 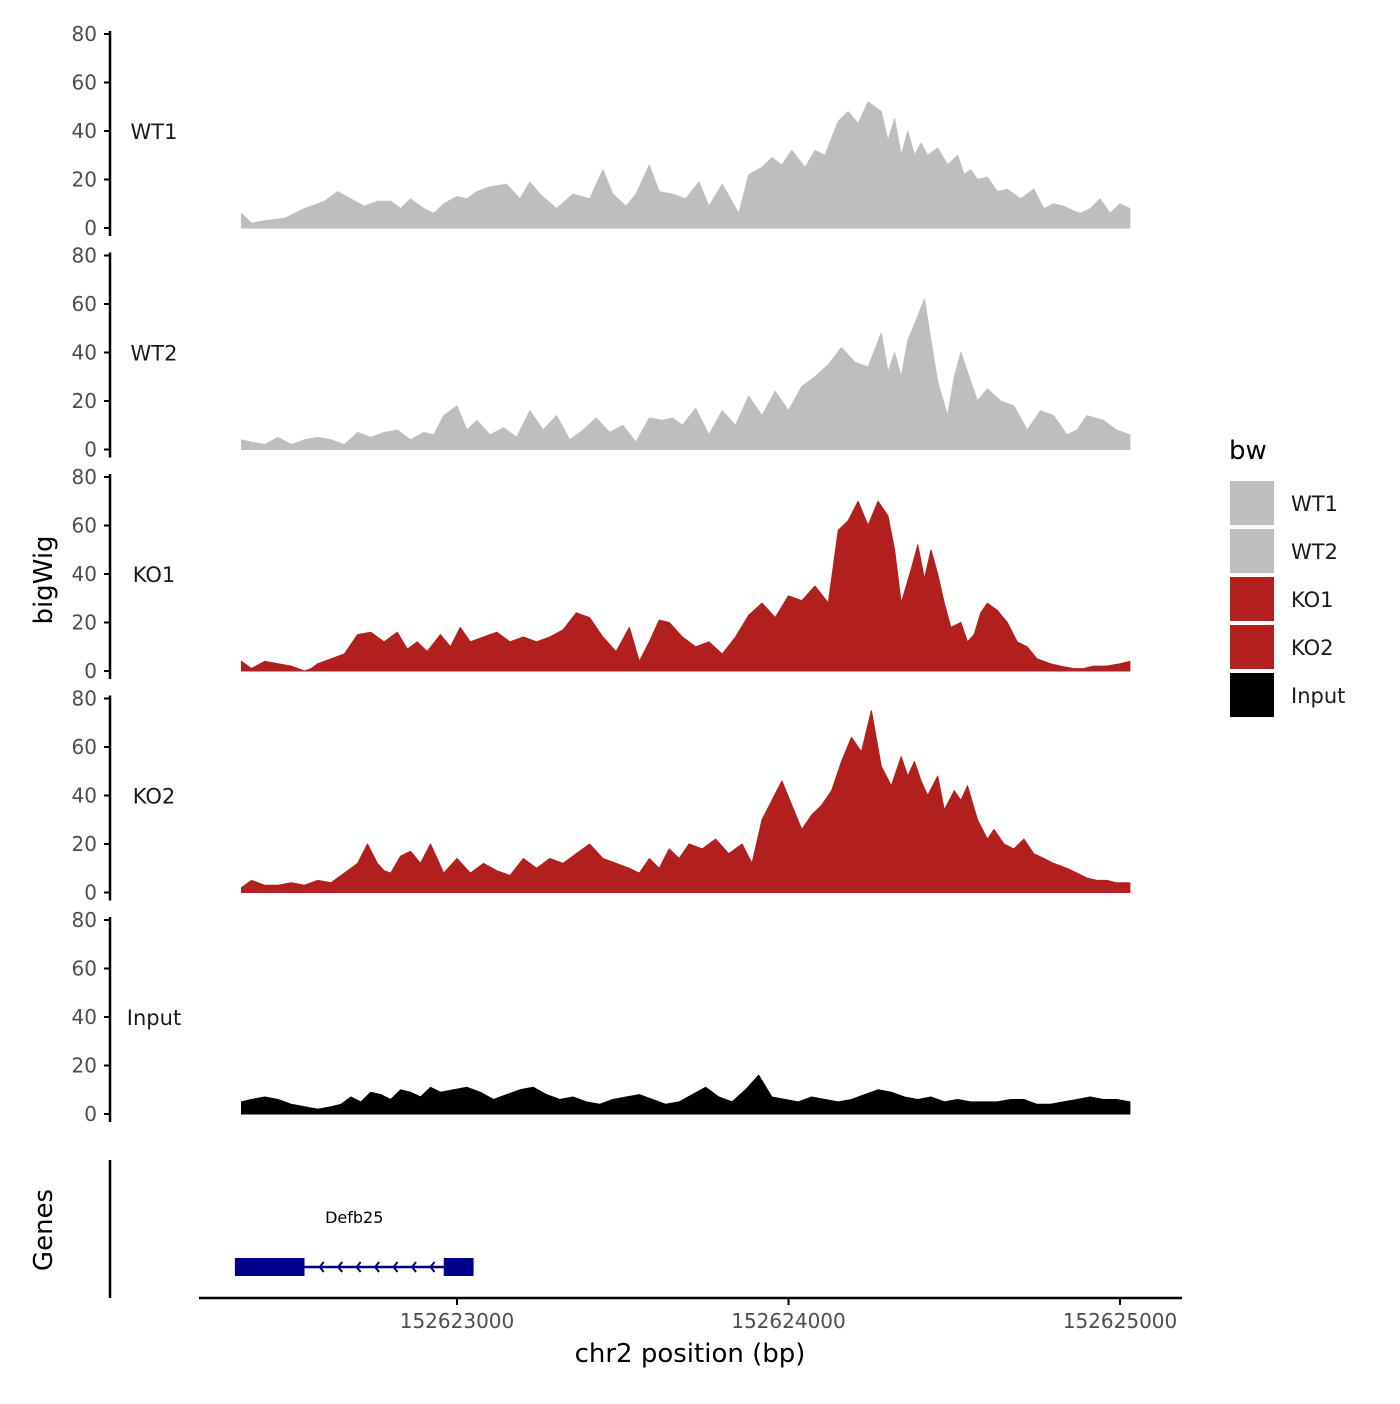 I want to click on coverage-area-input, so click(x=686, y=1094).